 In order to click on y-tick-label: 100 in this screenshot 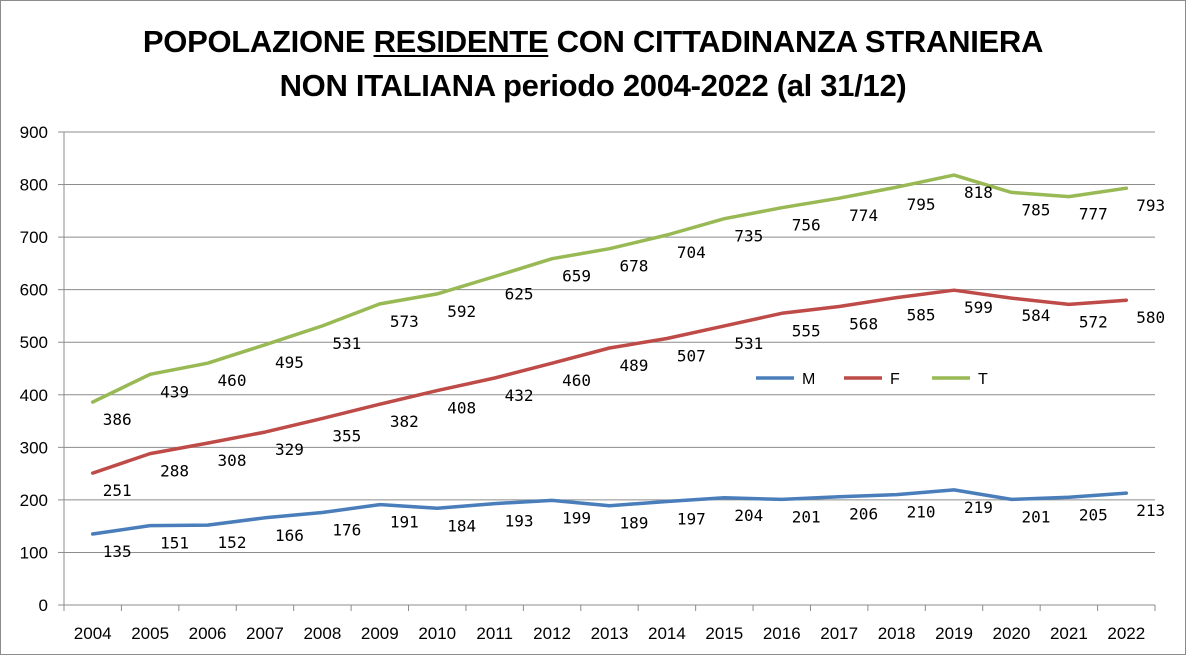, I will do `click(34, 552)`.